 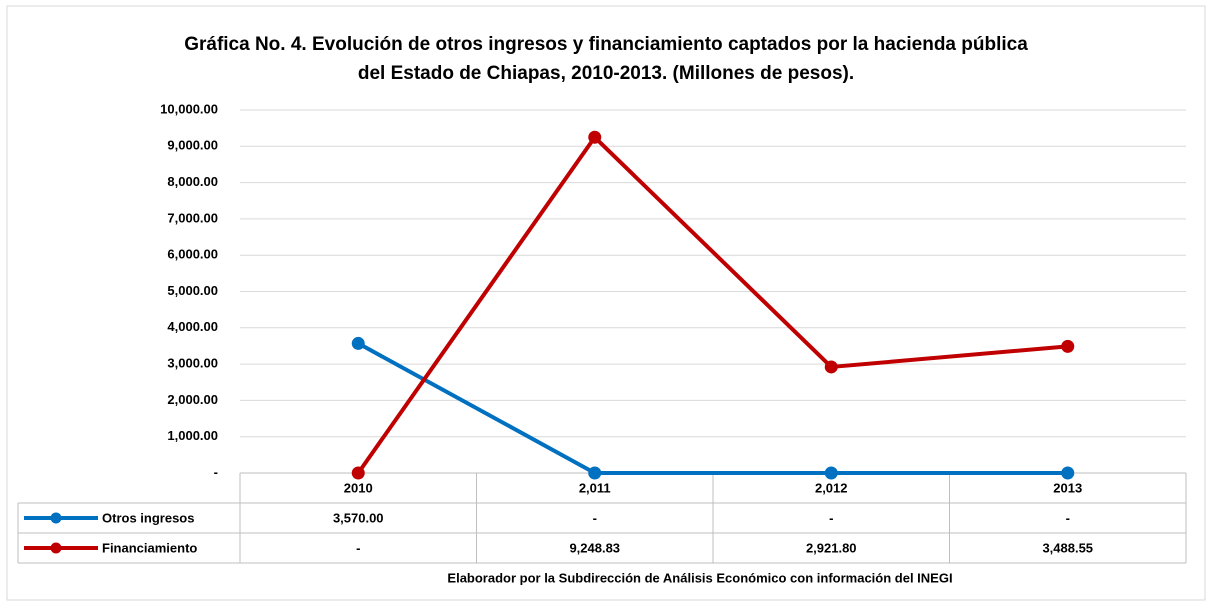 What do you see at coordinates (189, 108) in the screenshot?
I see `y-tick-label: 10,000.00` at bounding box center [189, 108].